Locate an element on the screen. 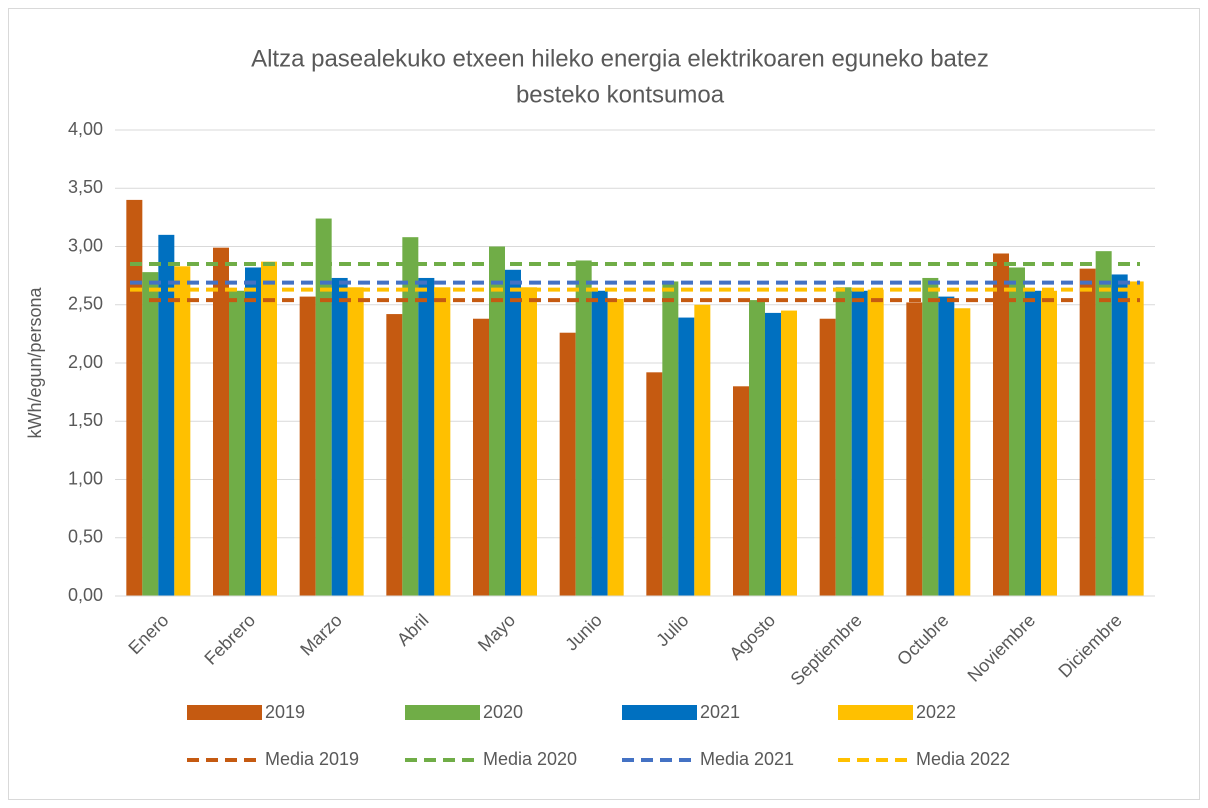 The height and width of the screenshot is (808, 1208). y-tick-label: 2,50 is located at coordinates (85, 304).